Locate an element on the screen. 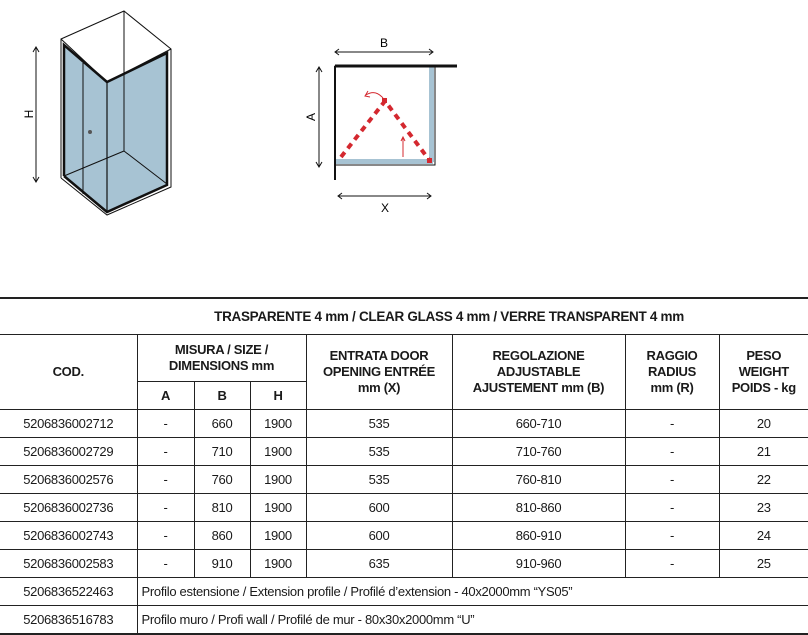  cell-cod: 5206836522463 is located at coordinates (69, 591).